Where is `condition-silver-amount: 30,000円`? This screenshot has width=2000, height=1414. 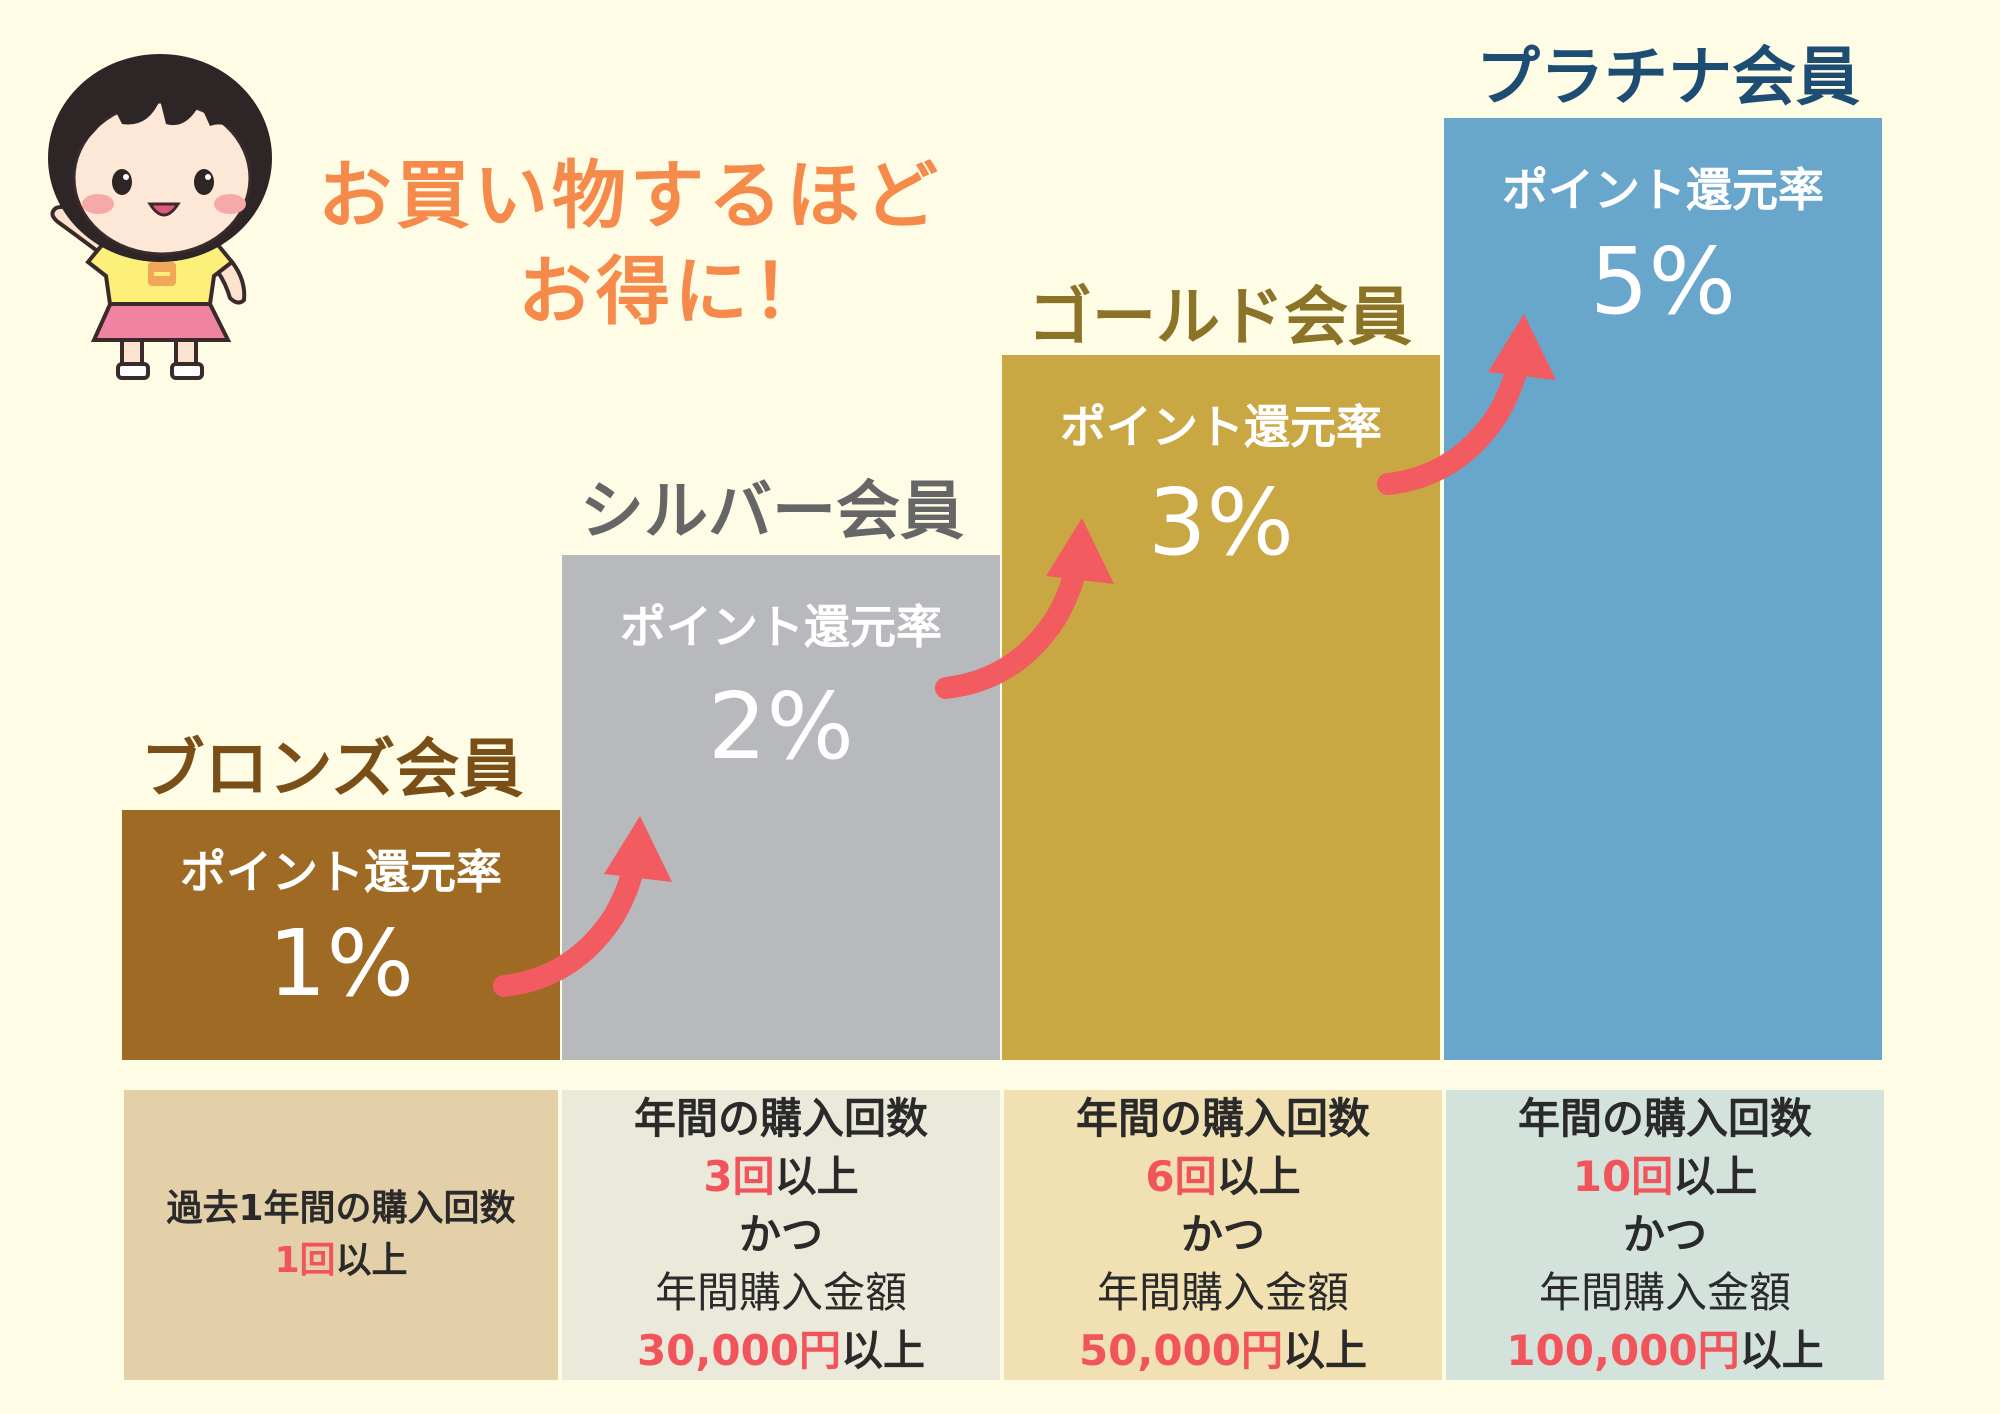 condition-silver-amount: 30,000円 is located at coordinates (739, 1350).